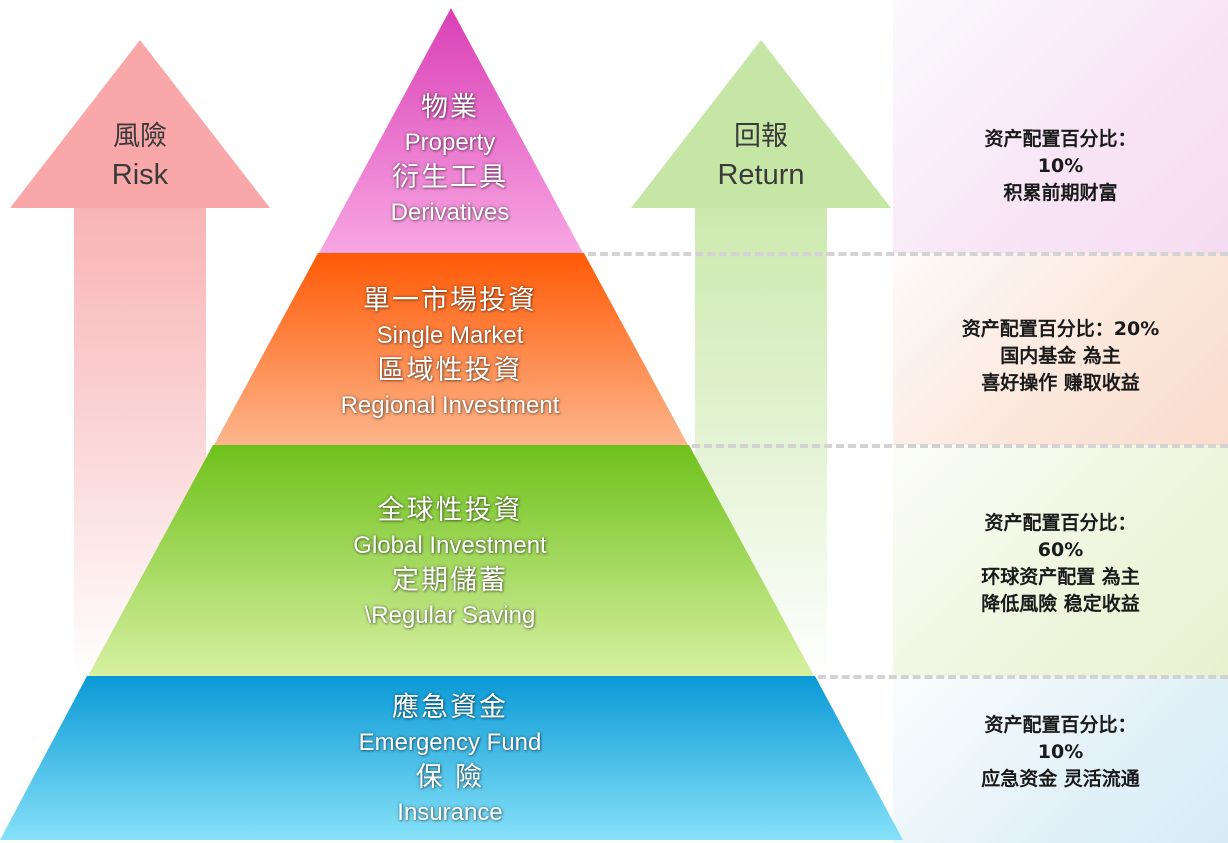  I want to click on tier-property-text: 物業 Property 衍生工具 Derivatives, so click(450, 160).